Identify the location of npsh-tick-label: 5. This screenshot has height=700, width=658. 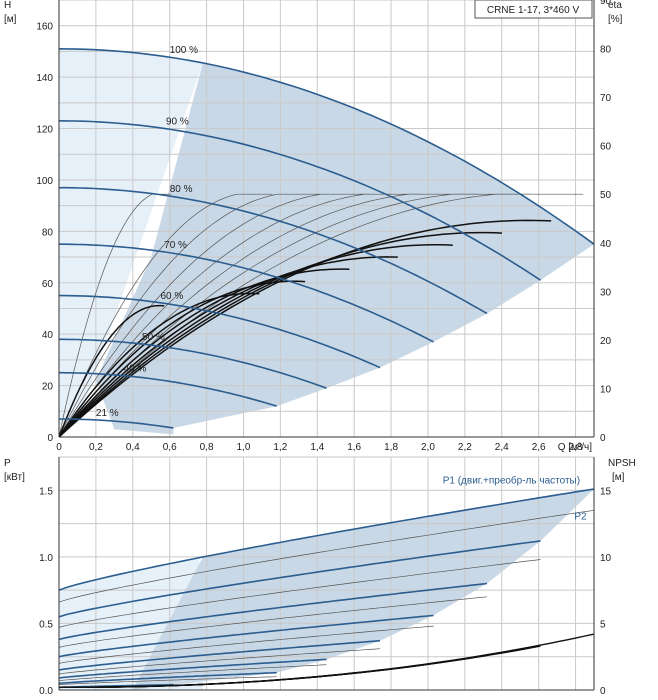
(603, 624).